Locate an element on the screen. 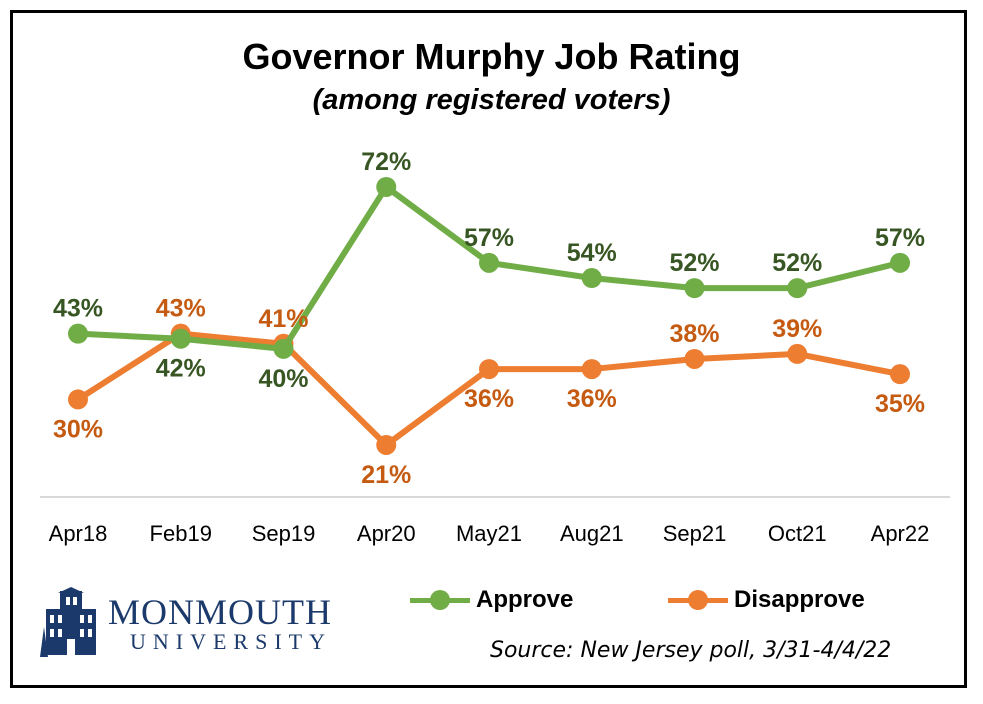  x-tick-label: Feb19 is located at coordinates (181, 533).